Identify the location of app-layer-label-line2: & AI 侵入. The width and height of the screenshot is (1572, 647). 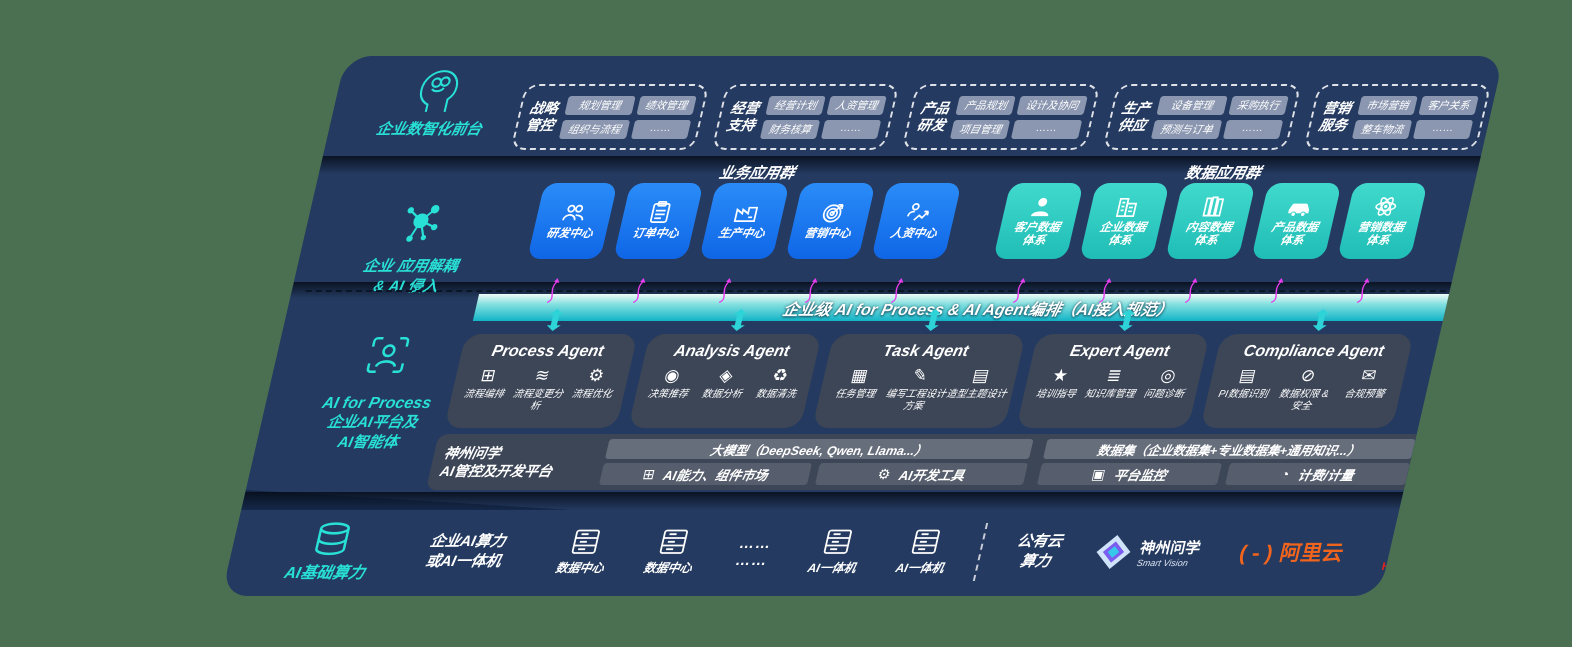
(405, 287).